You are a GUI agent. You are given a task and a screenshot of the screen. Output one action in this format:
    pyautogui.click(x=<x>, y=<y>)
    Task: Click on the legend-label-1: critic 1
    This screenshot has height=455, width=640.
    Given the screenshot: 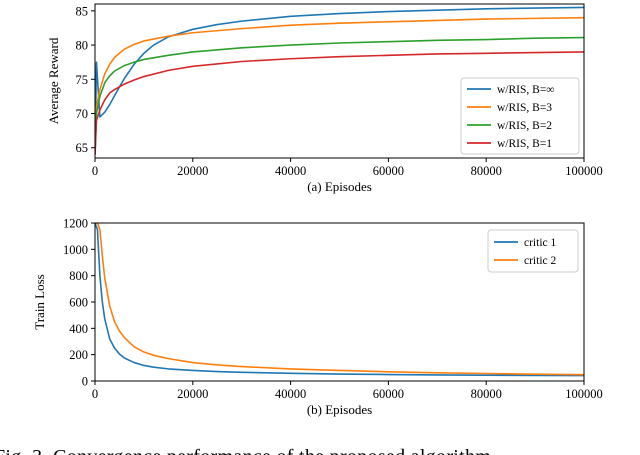 What is the action you would take?
    pyautogui.click(x=540, y=243)
    